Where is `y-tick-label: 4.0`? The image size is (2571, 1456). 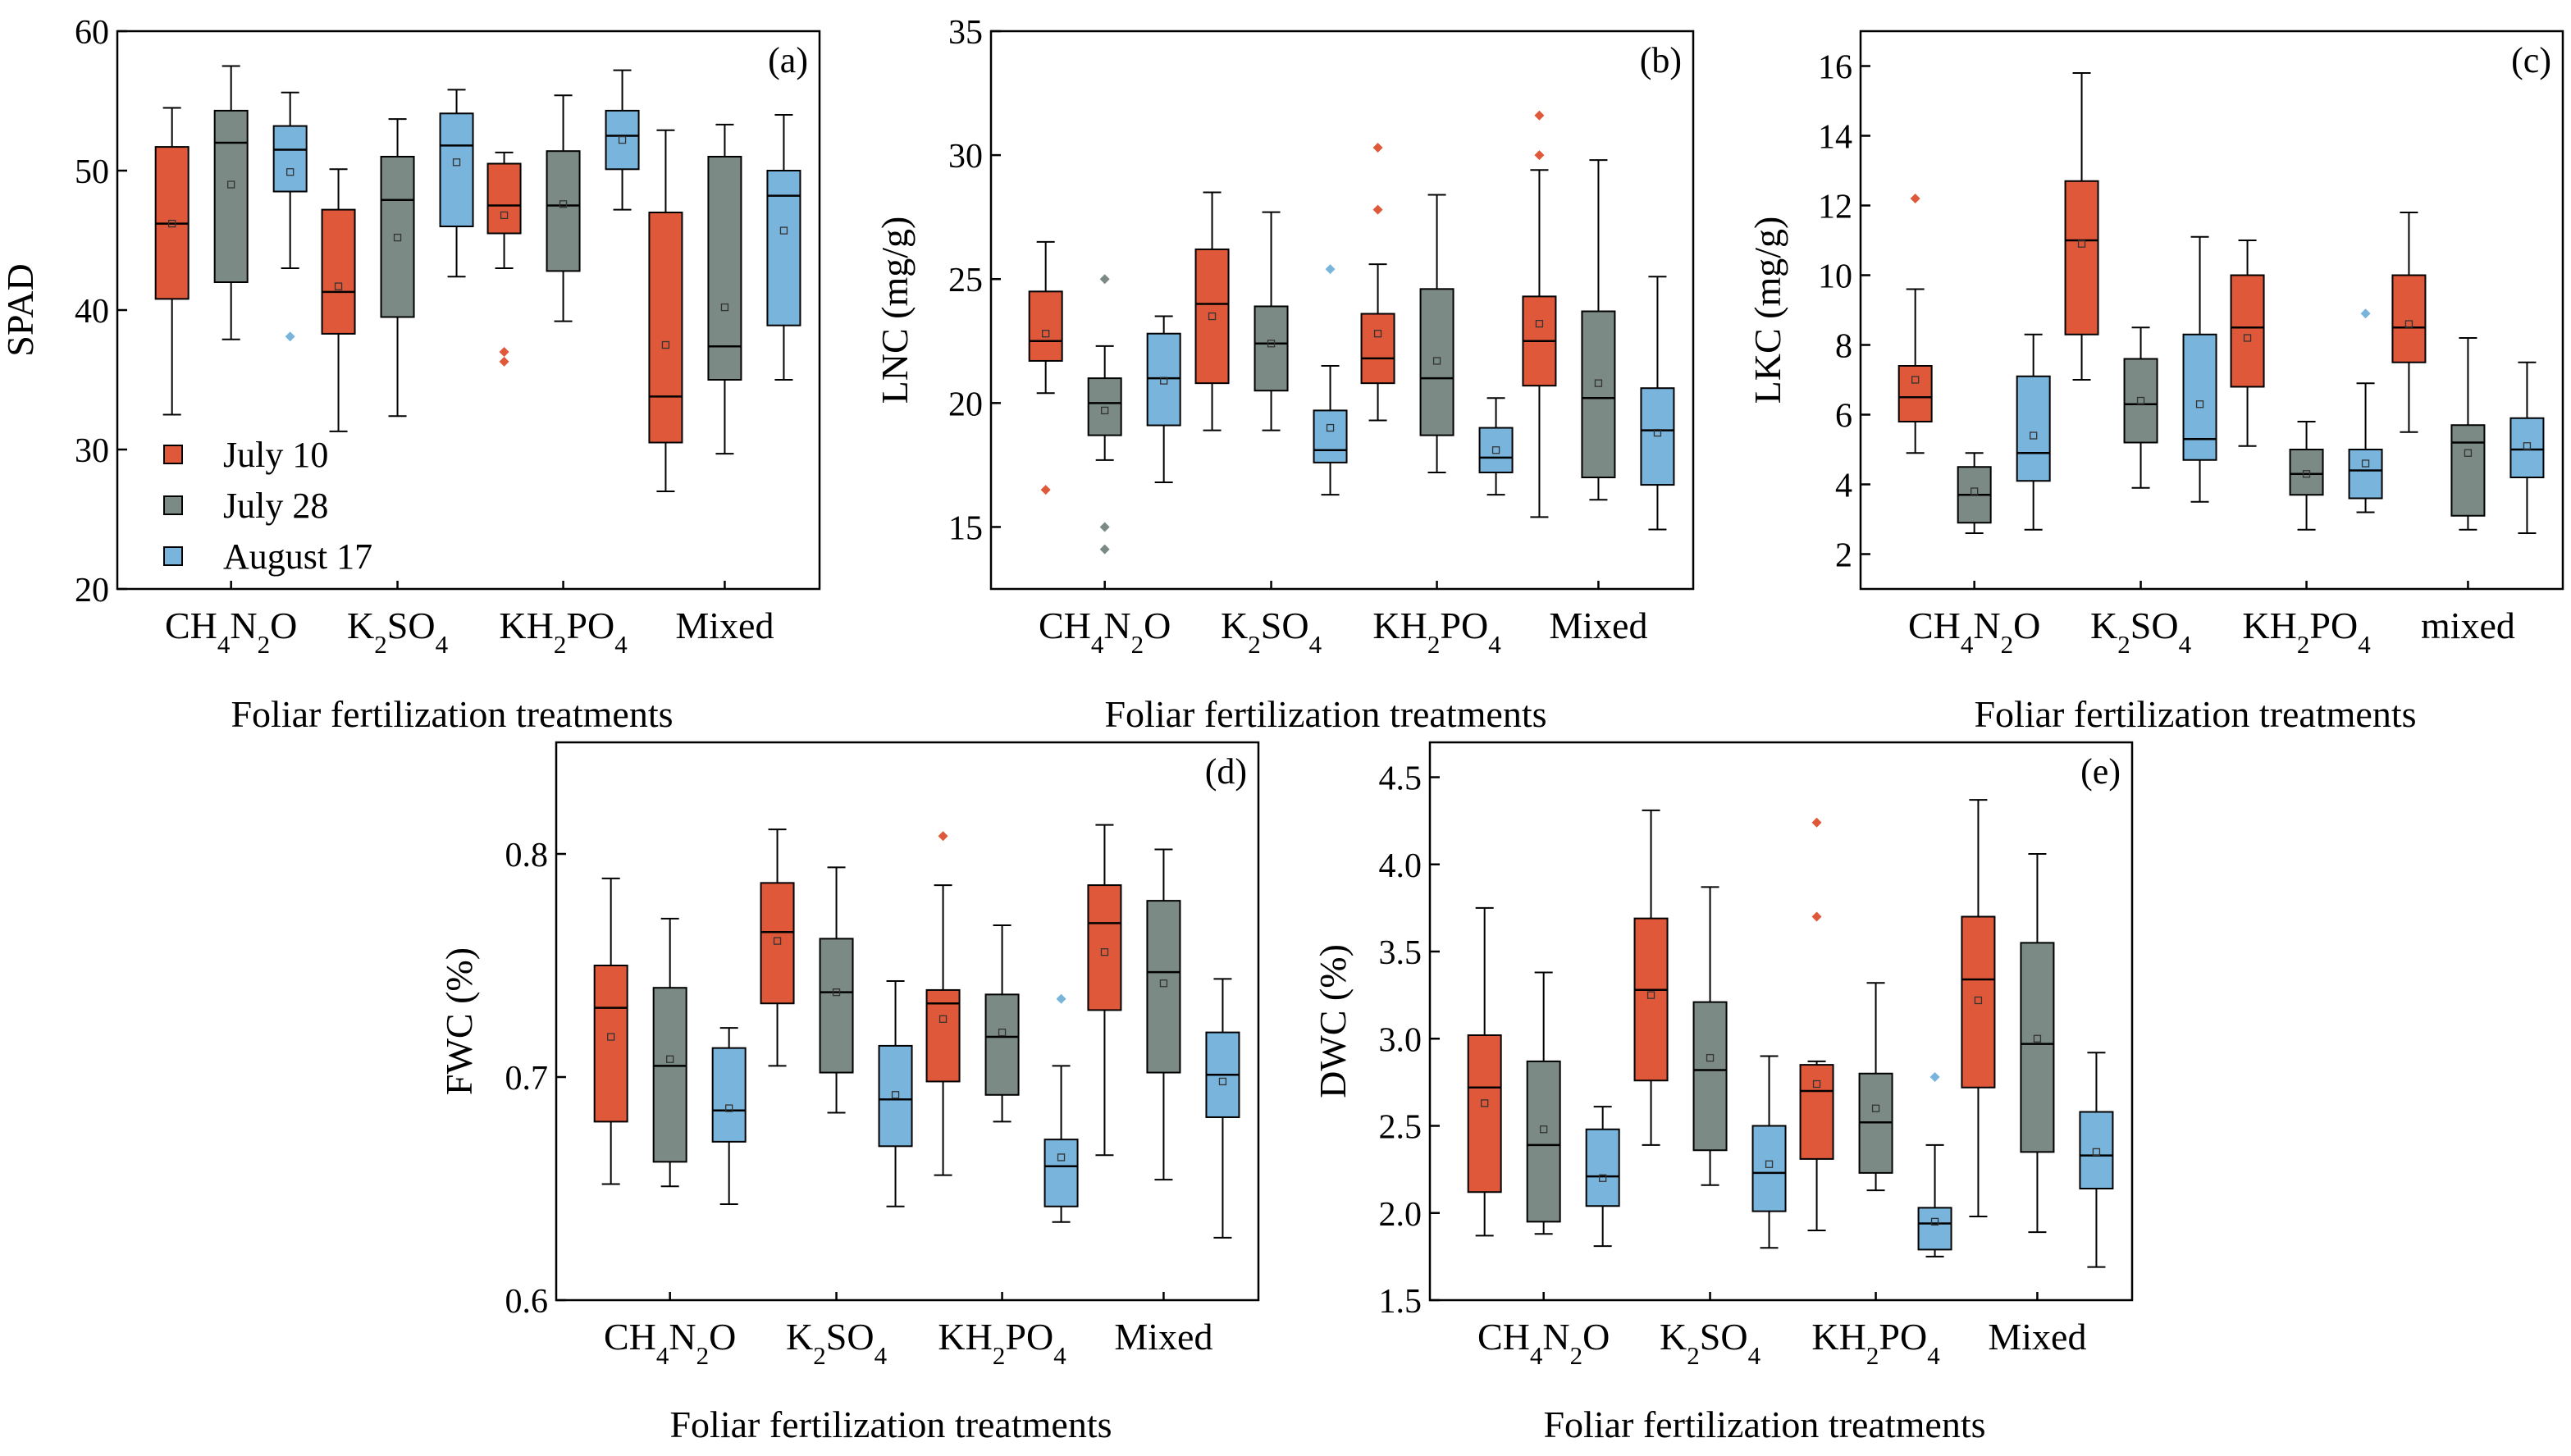
y-tick-label: 4.0 is located at coordinates (1400, 866).